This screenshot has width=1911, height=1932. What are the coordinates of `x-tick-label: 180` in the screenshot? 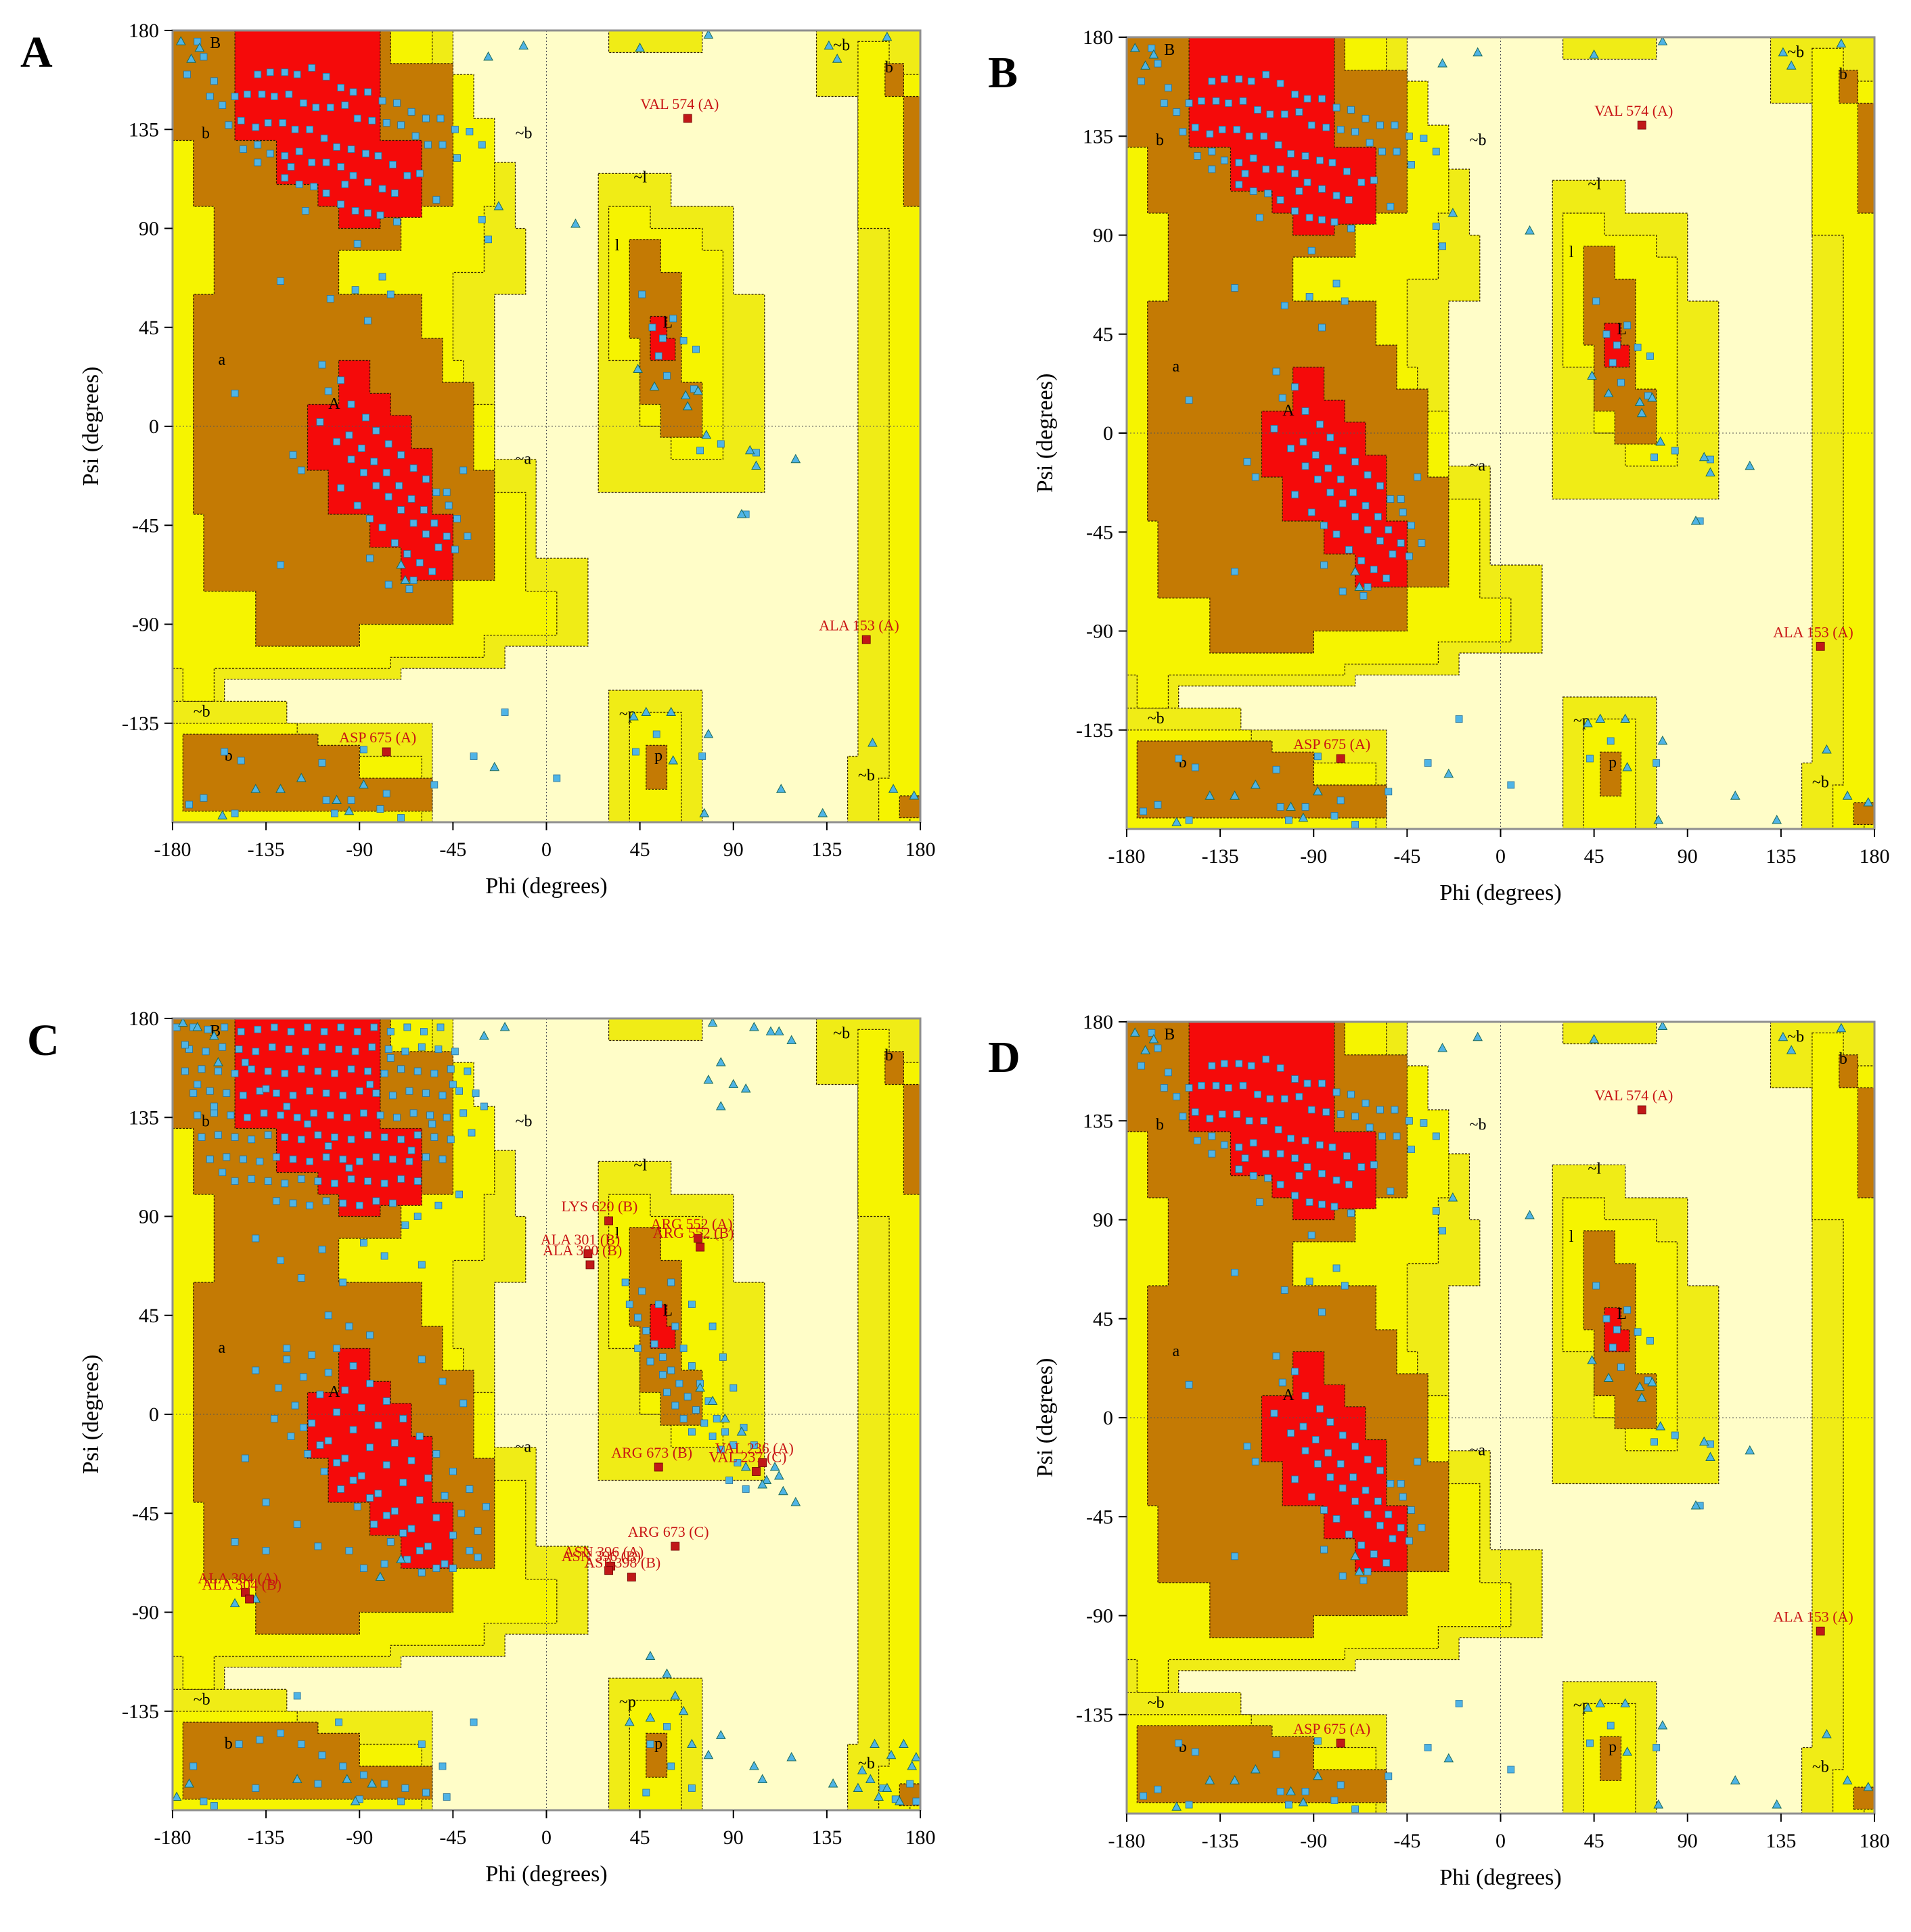 It's located at (1875, 1841).